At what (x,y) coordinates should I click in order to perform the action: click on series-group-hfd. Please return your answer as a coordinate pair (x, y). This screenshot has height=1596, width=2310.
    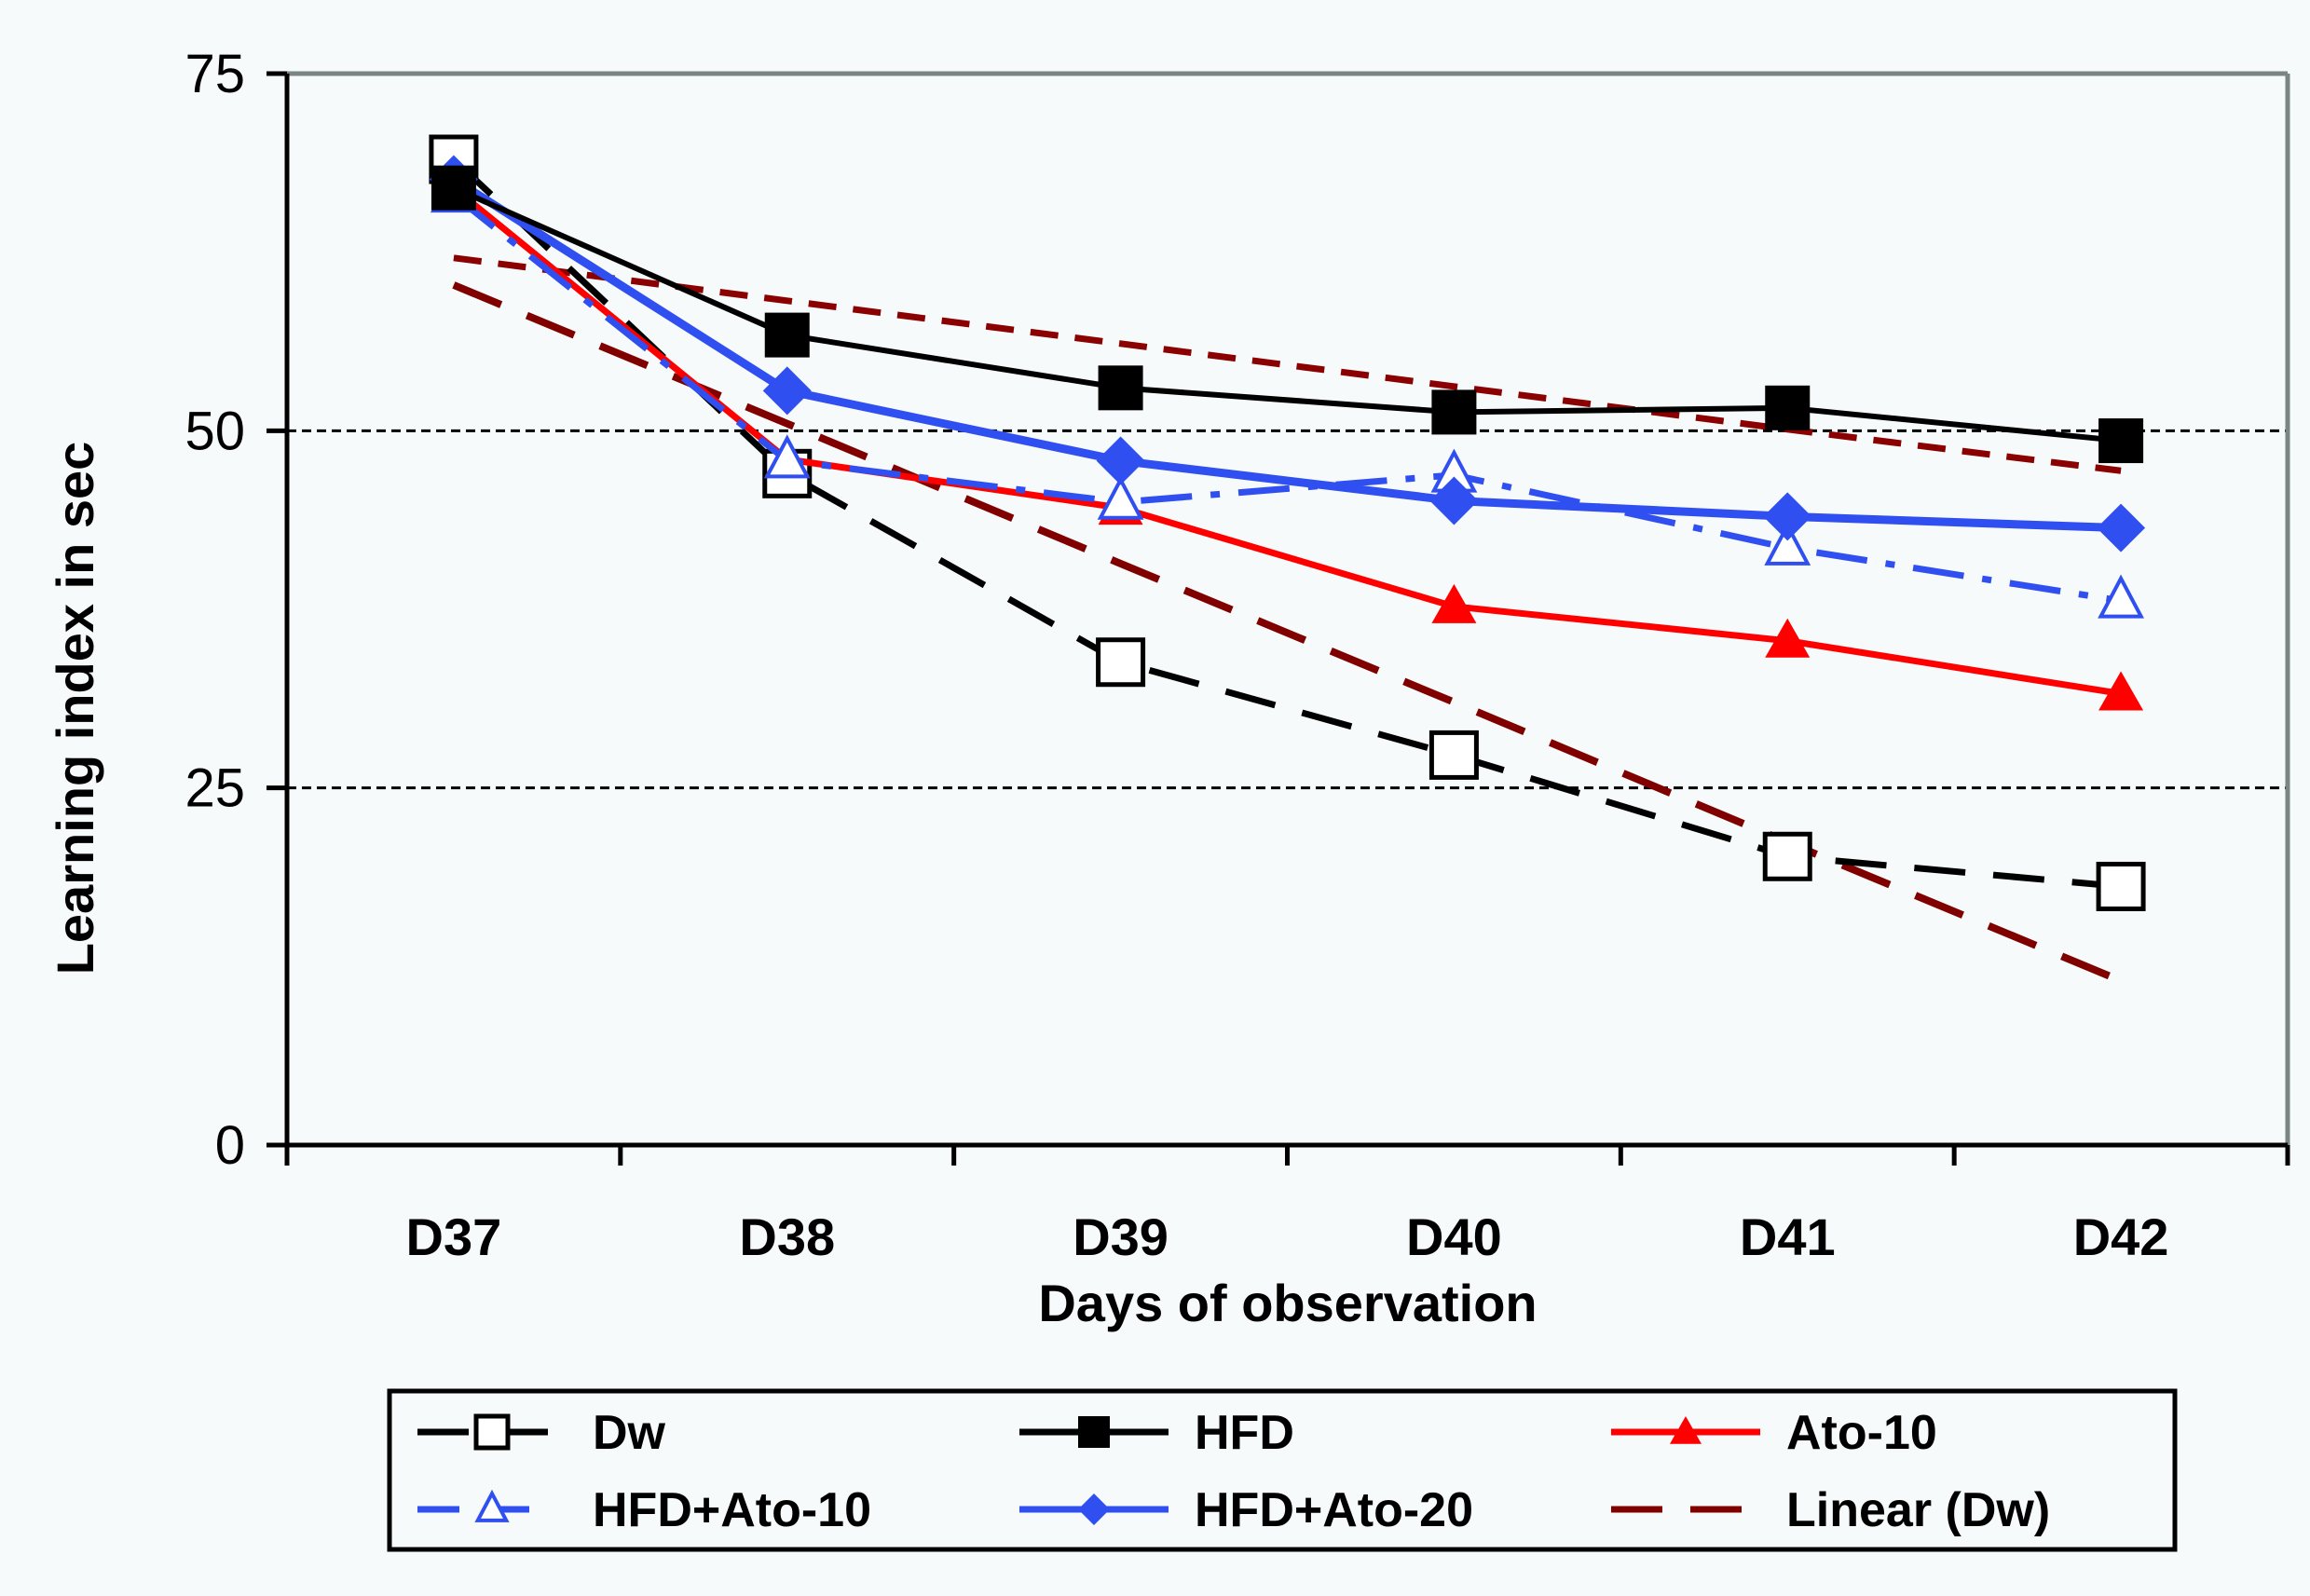
    Looking at the image, I should click on (1287, 314).